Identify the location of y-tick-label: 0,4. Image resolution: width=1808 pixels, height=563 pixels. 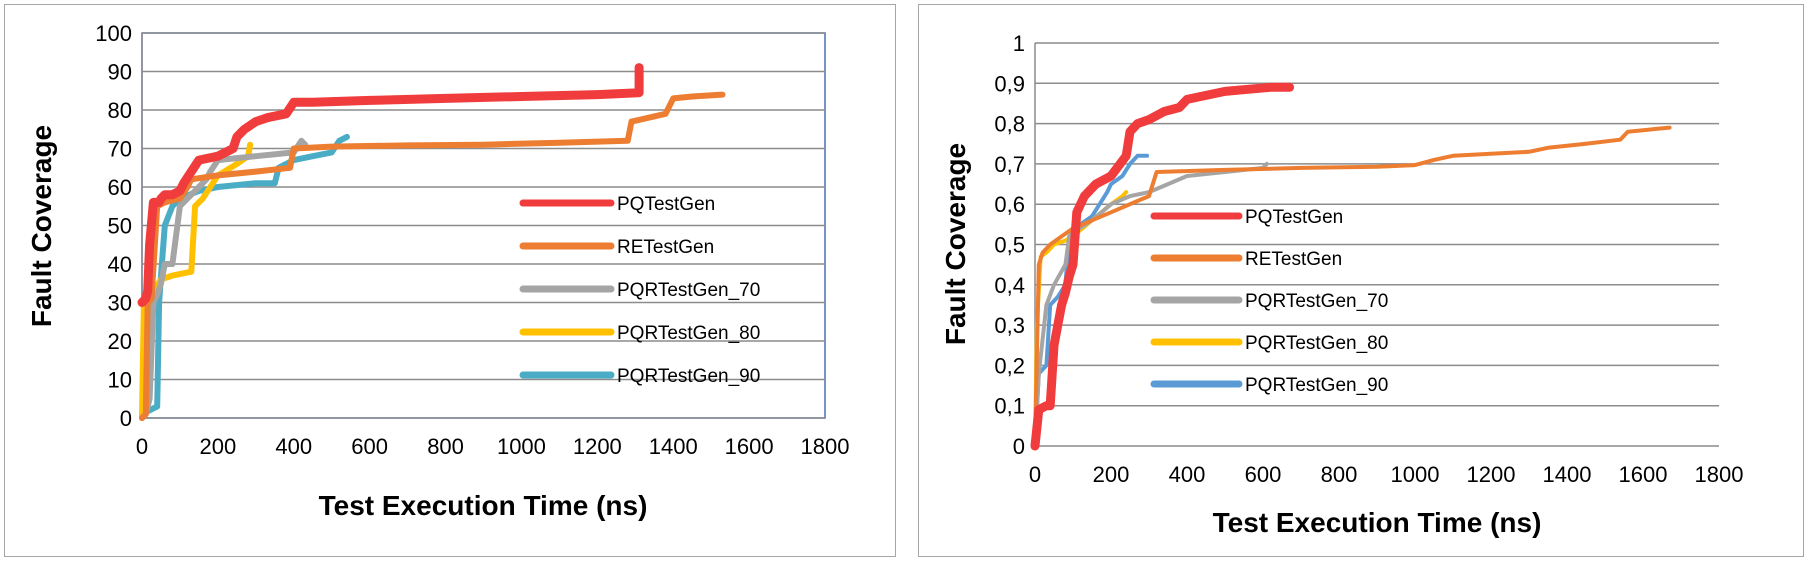
(1009, 285).